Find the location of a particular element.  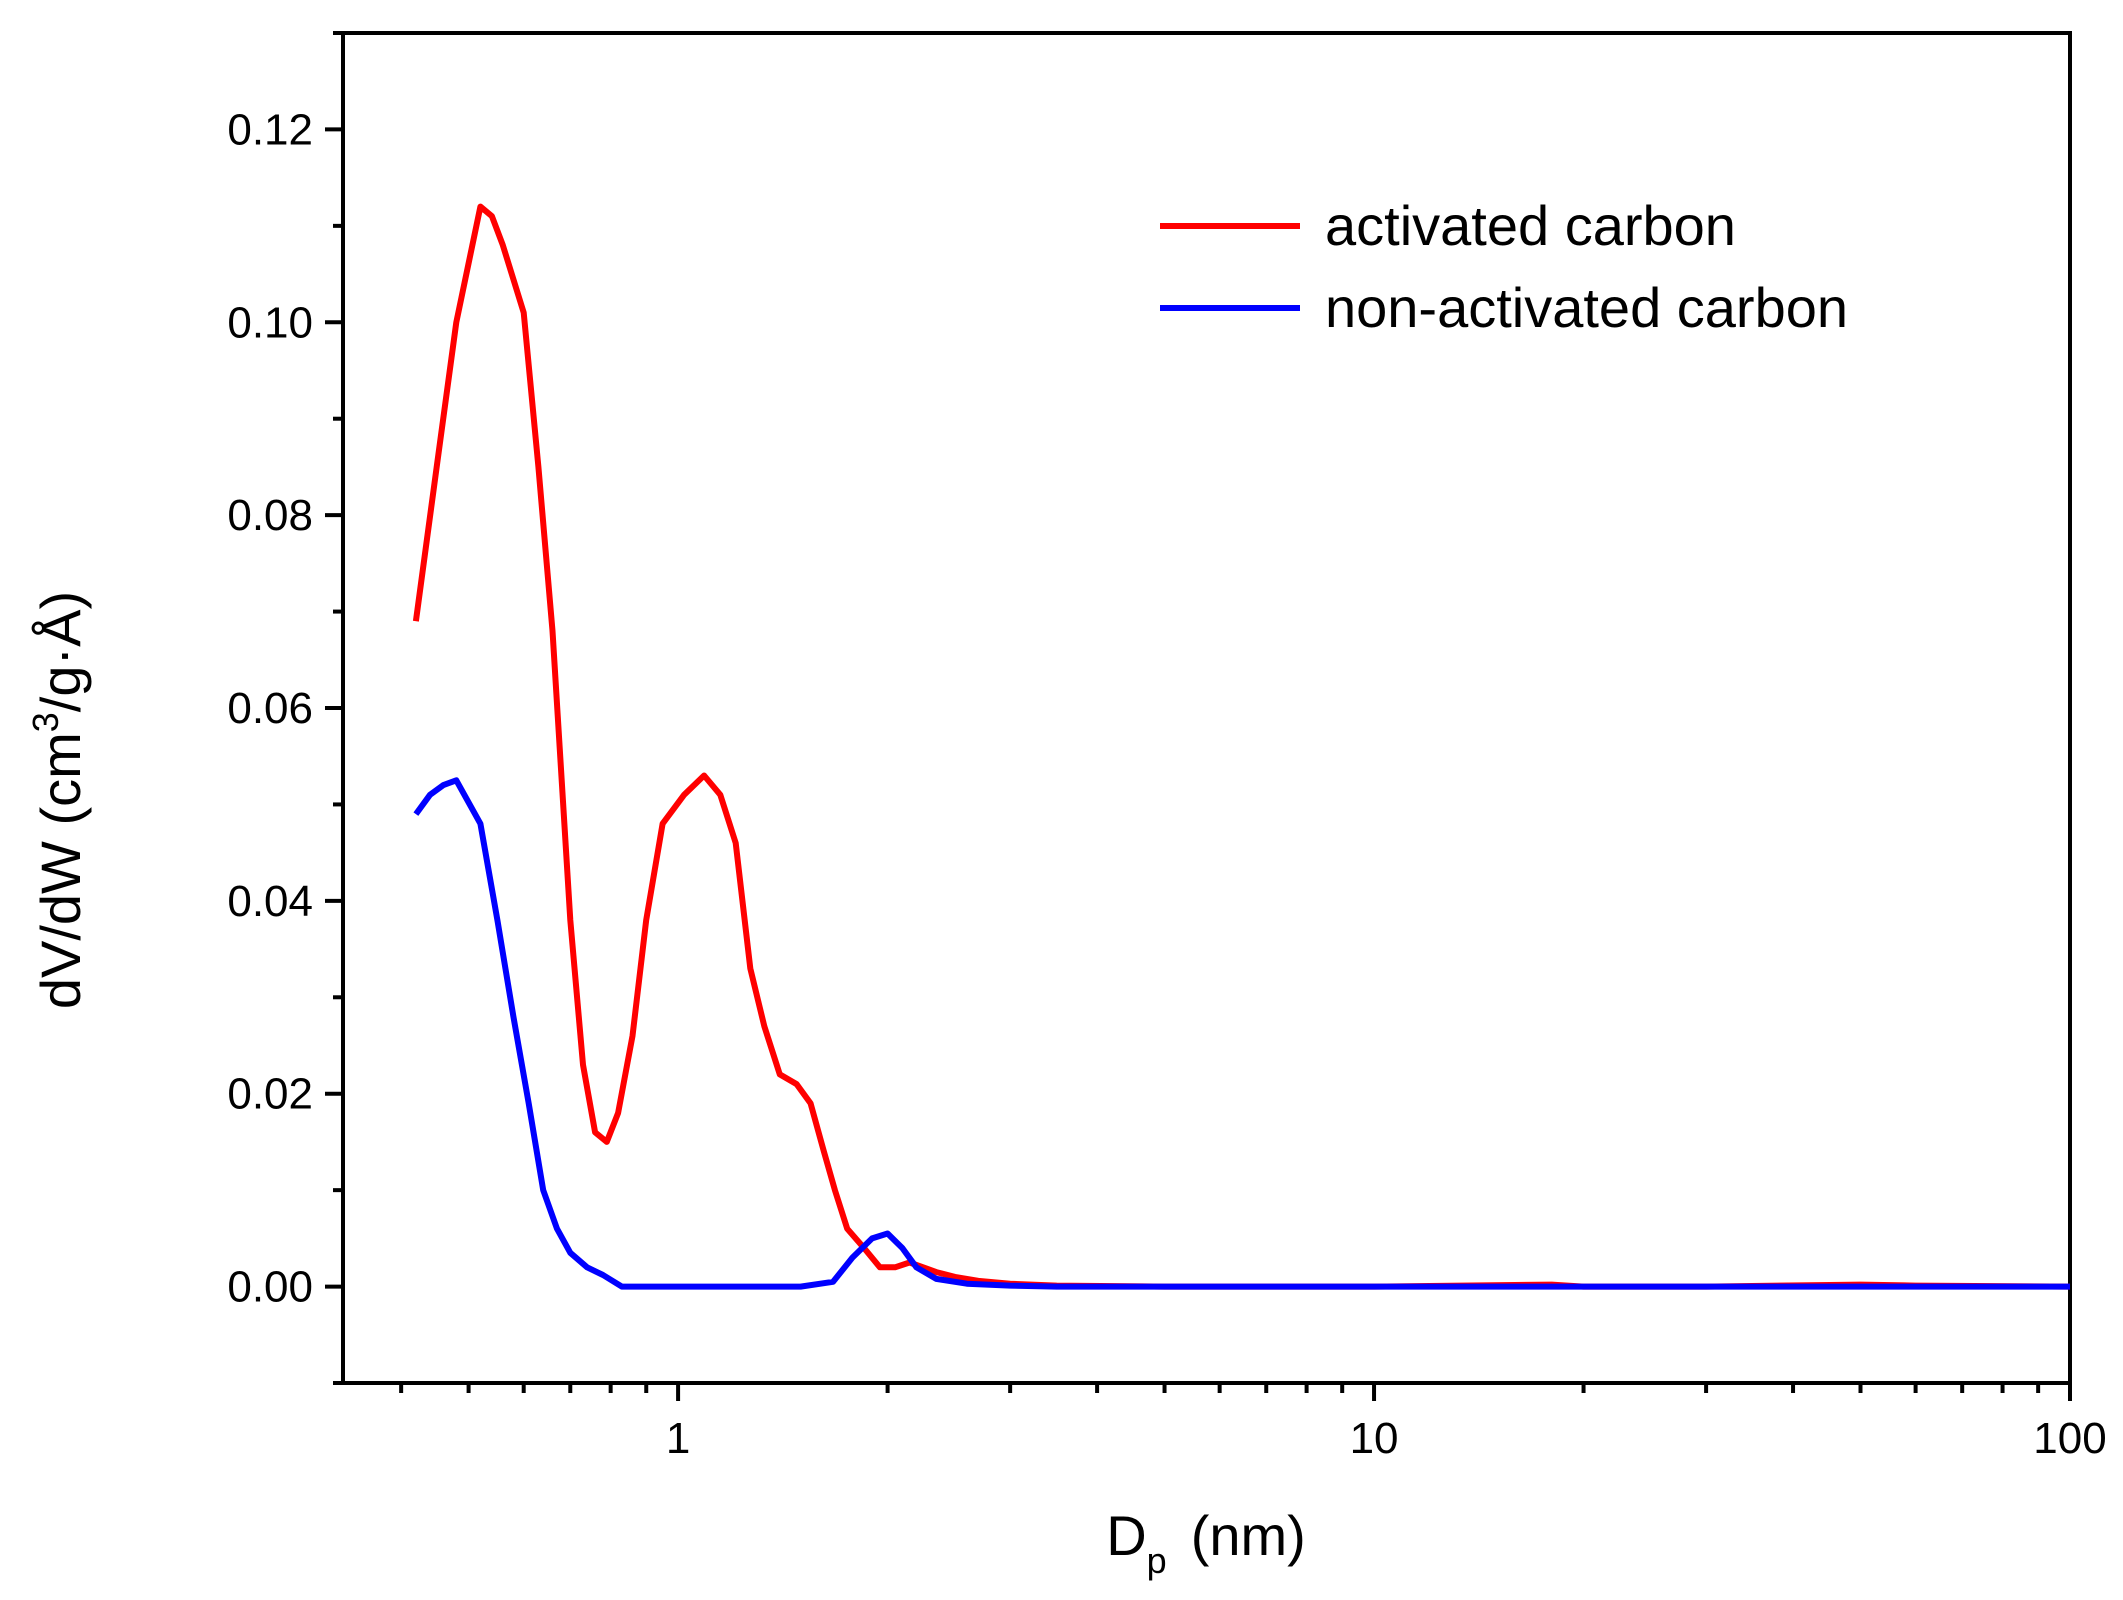

x-tick-label: 100 is located at coordinates (2069, 1438).